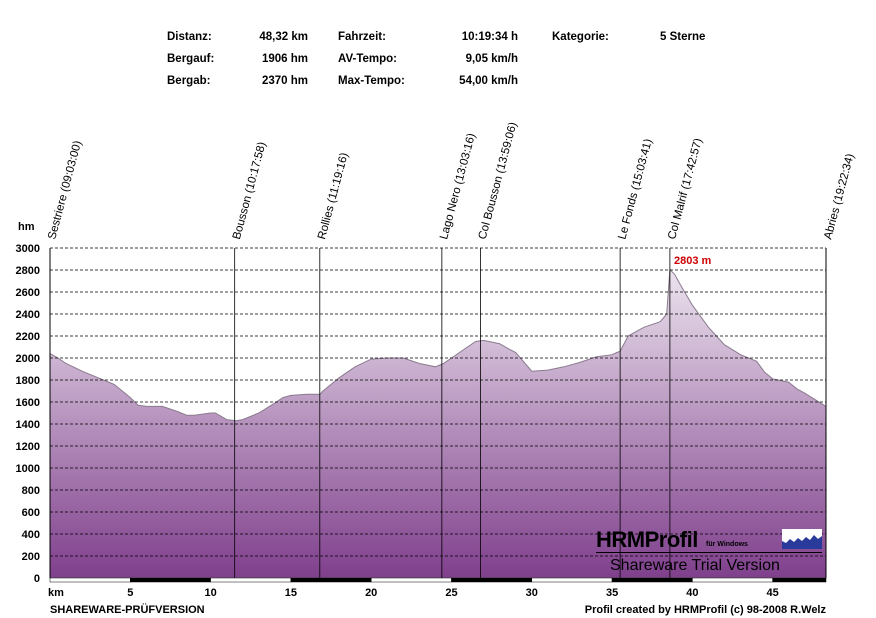  I want to click on x-tick-label: 45, so click(773, 593).